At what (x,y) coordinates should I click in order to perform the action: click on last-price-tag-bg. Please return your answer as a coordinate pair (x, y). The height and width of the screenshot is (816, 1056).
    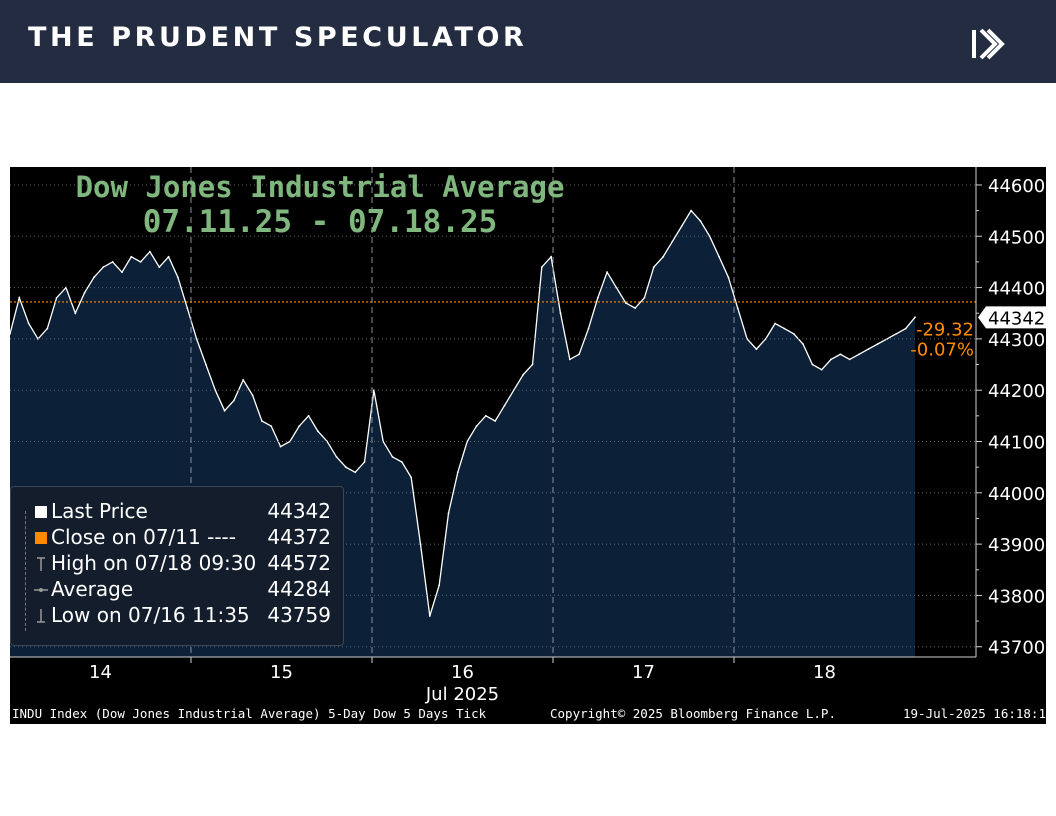
    Looking at the image, I should click on (1012, 317).